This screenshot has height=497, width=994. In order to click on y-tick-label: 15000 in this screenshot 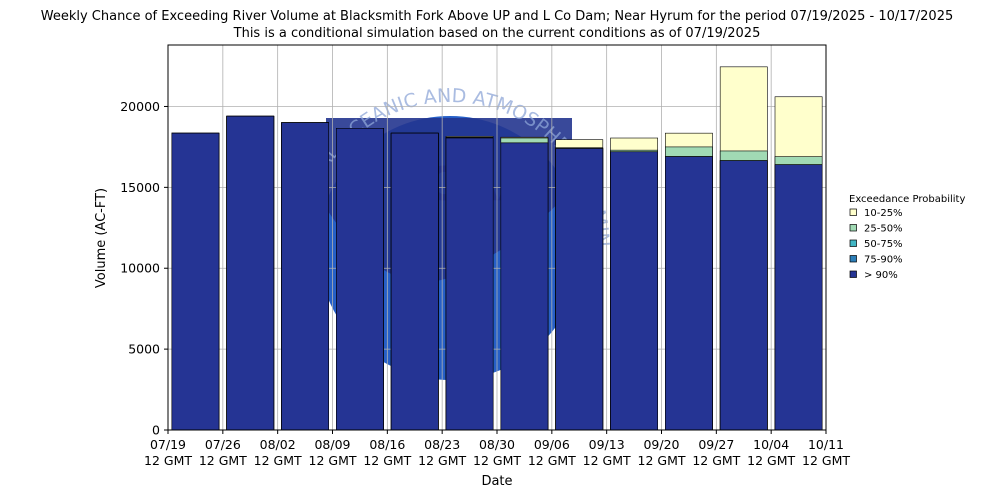, I will do `click(140, 187)`.